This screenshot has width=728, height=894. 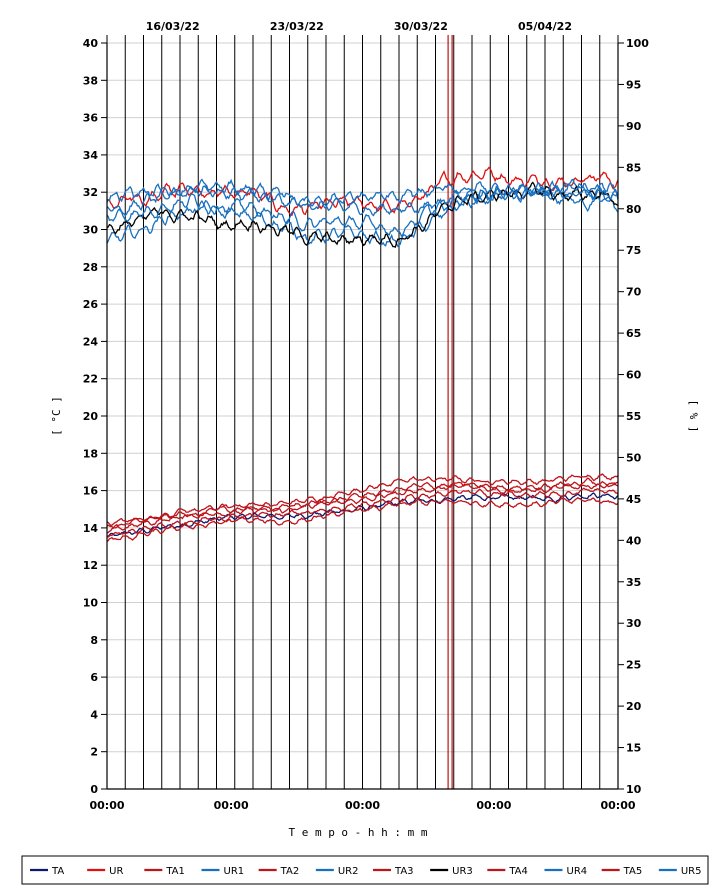 What do you see at coordinates (90, 192) in the screenshot?
I see `y-left-tick-label: 32` at bounding box center [90, 192].